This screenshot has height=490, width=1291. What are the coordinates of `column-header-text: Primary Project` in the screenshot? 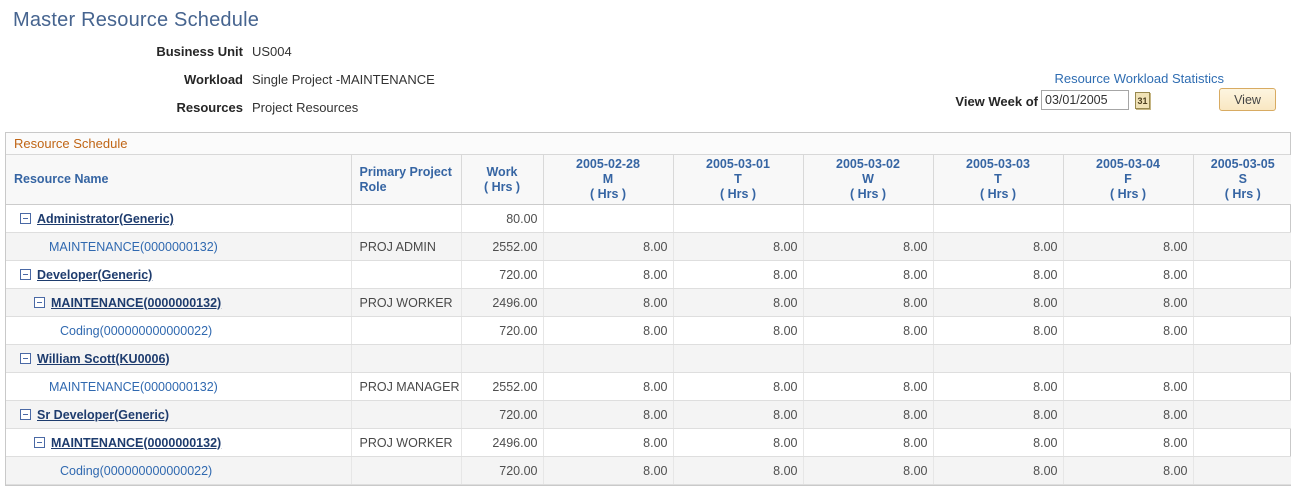 It's located at (405, 171).